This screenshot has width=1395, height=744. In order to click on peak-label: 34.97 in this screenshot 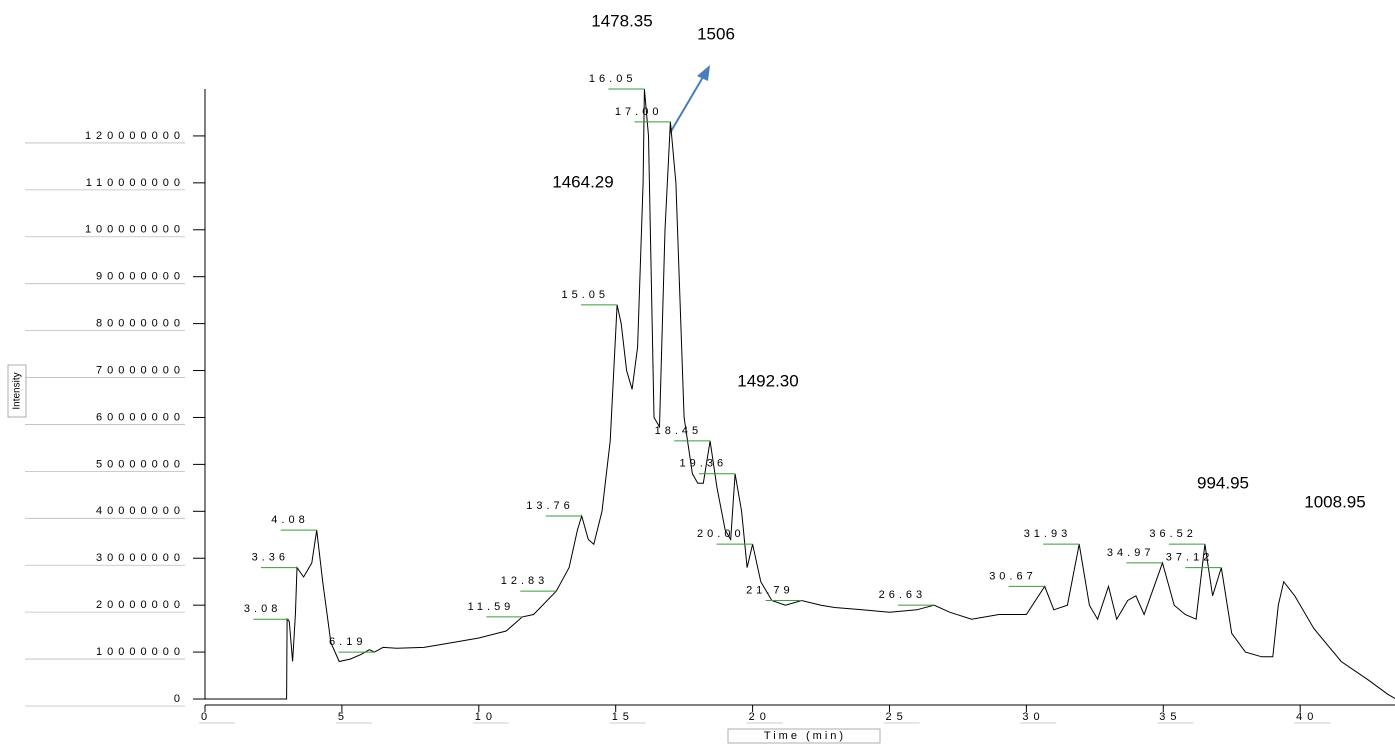, I will do `click(1131, 553)`.